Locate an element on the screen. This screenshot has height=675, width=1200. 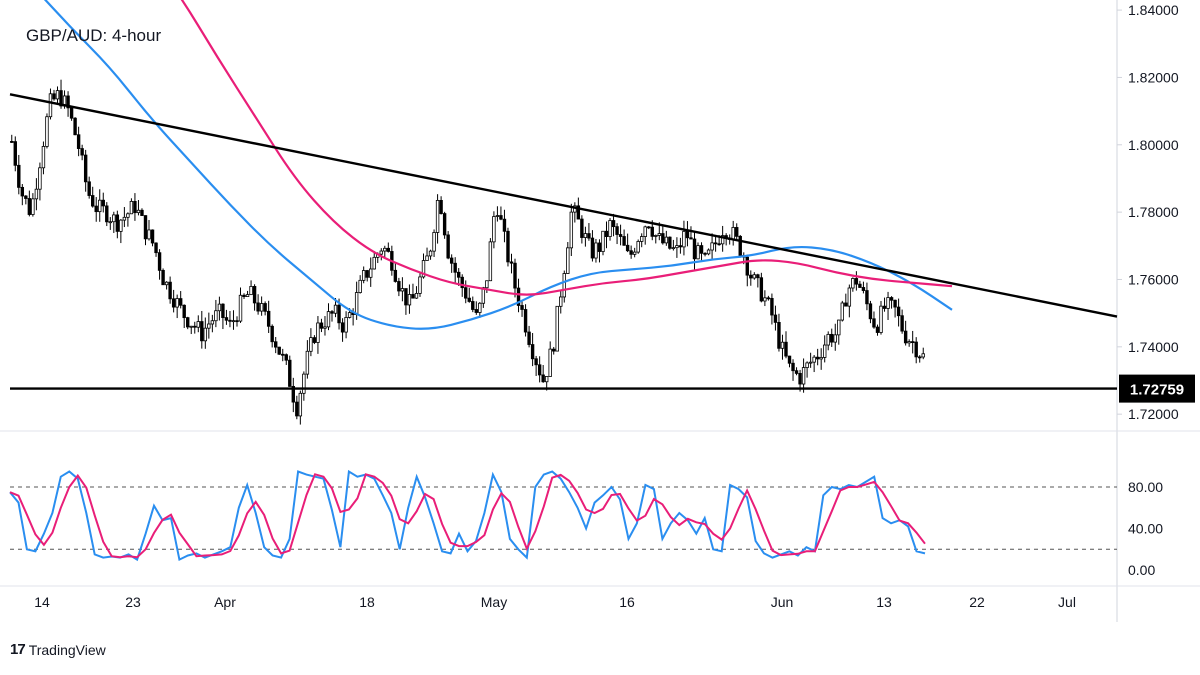
tradingview-logo-text: TradingView is located at coordinates (67, 649).